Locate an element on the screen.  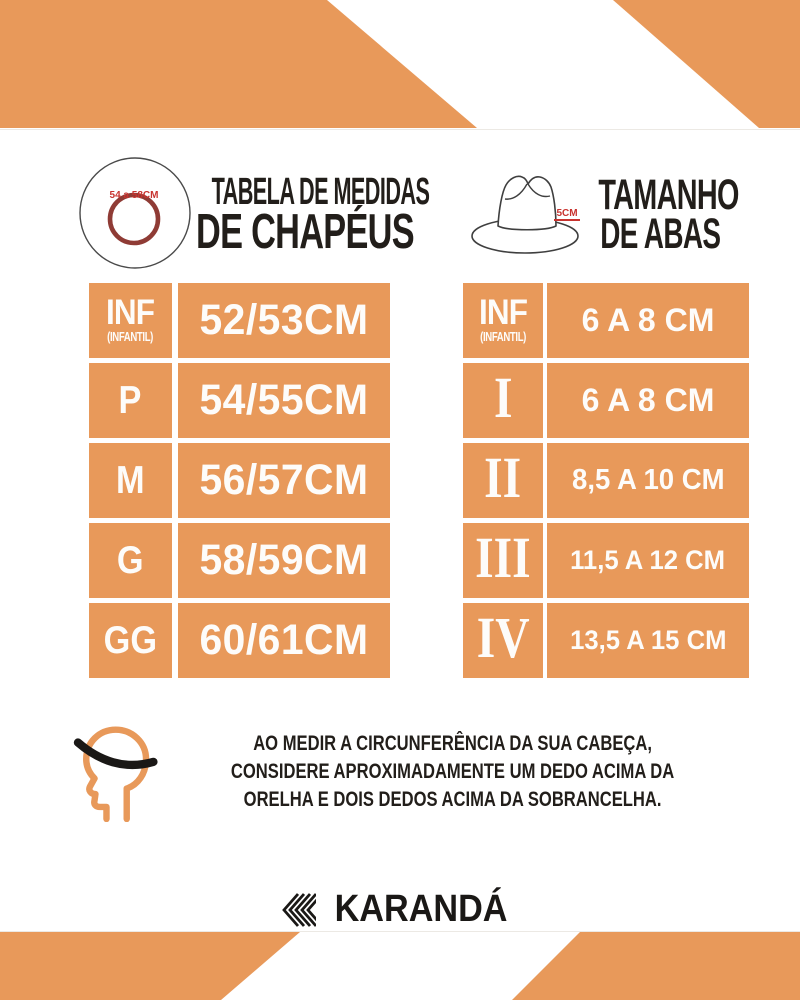
size-label: GG is located at coordinates (130, 640).